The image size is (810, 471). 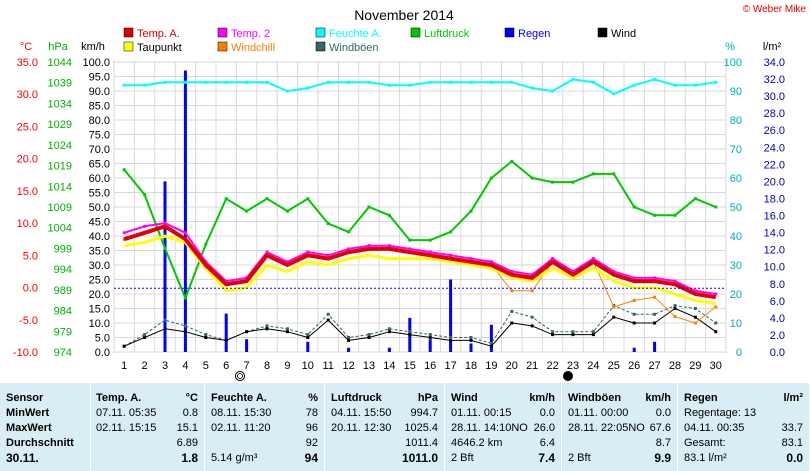 What do you see at coordinates (124, 366) in the screenshot?
I see `x-tick-label: 1` at bounding box center [124, 366].